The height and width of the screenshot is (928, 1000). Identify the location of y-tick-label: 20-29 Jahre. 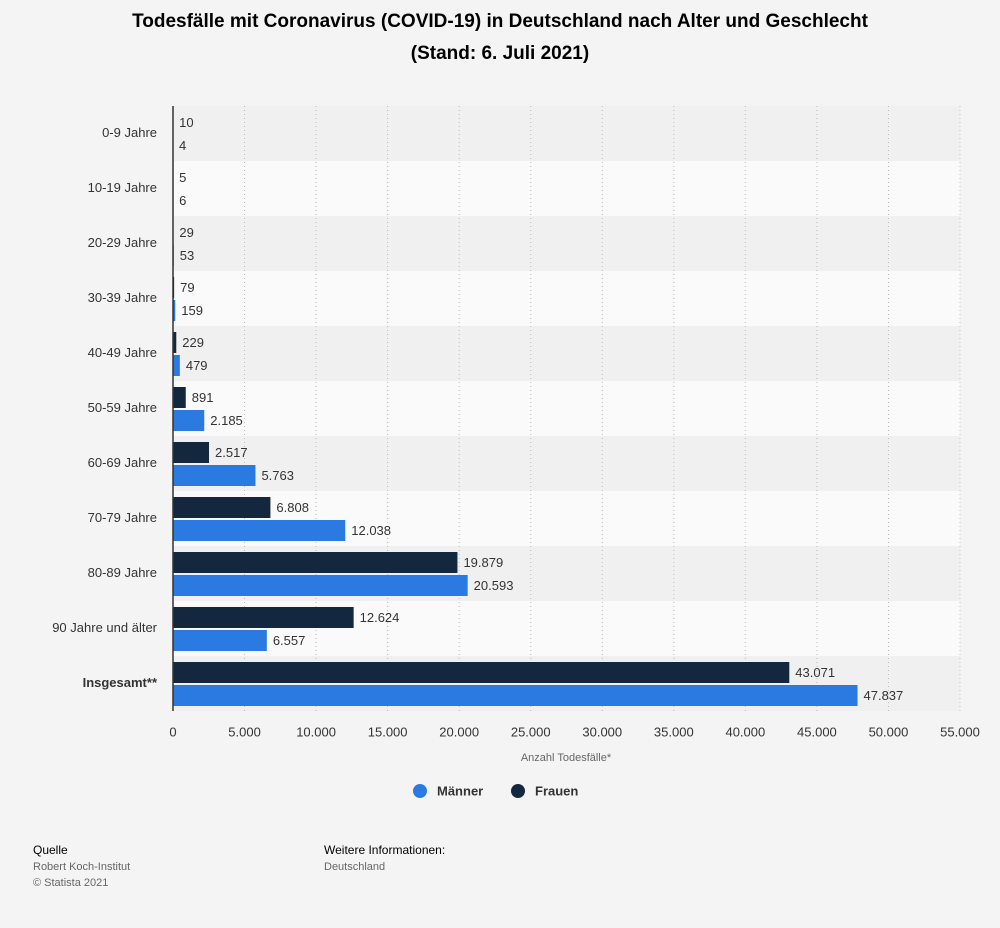
(122, 242).